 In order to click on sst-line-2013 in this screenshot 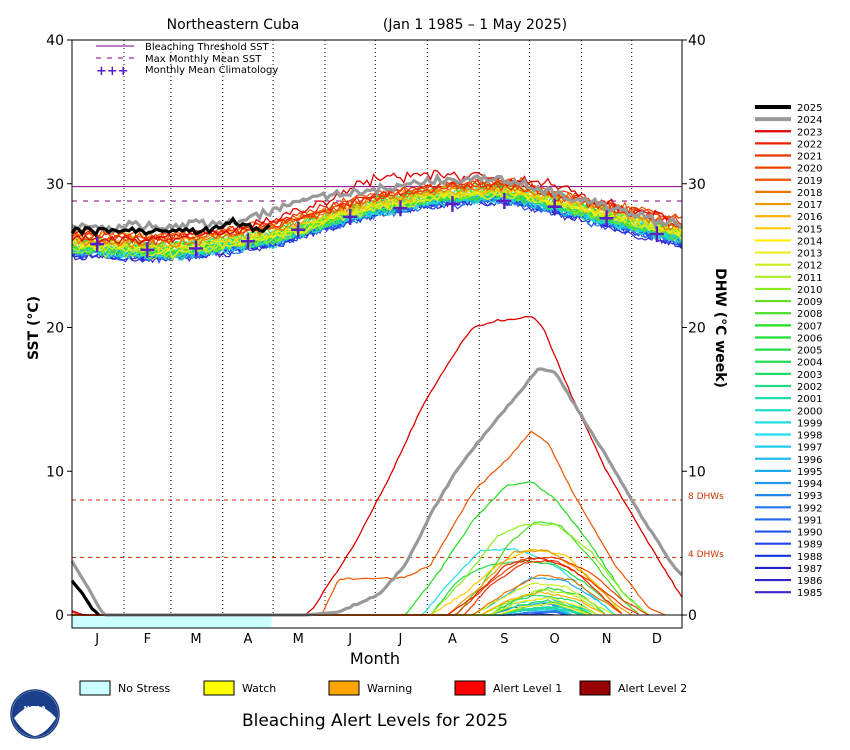, I will do `click(377, 224)`.